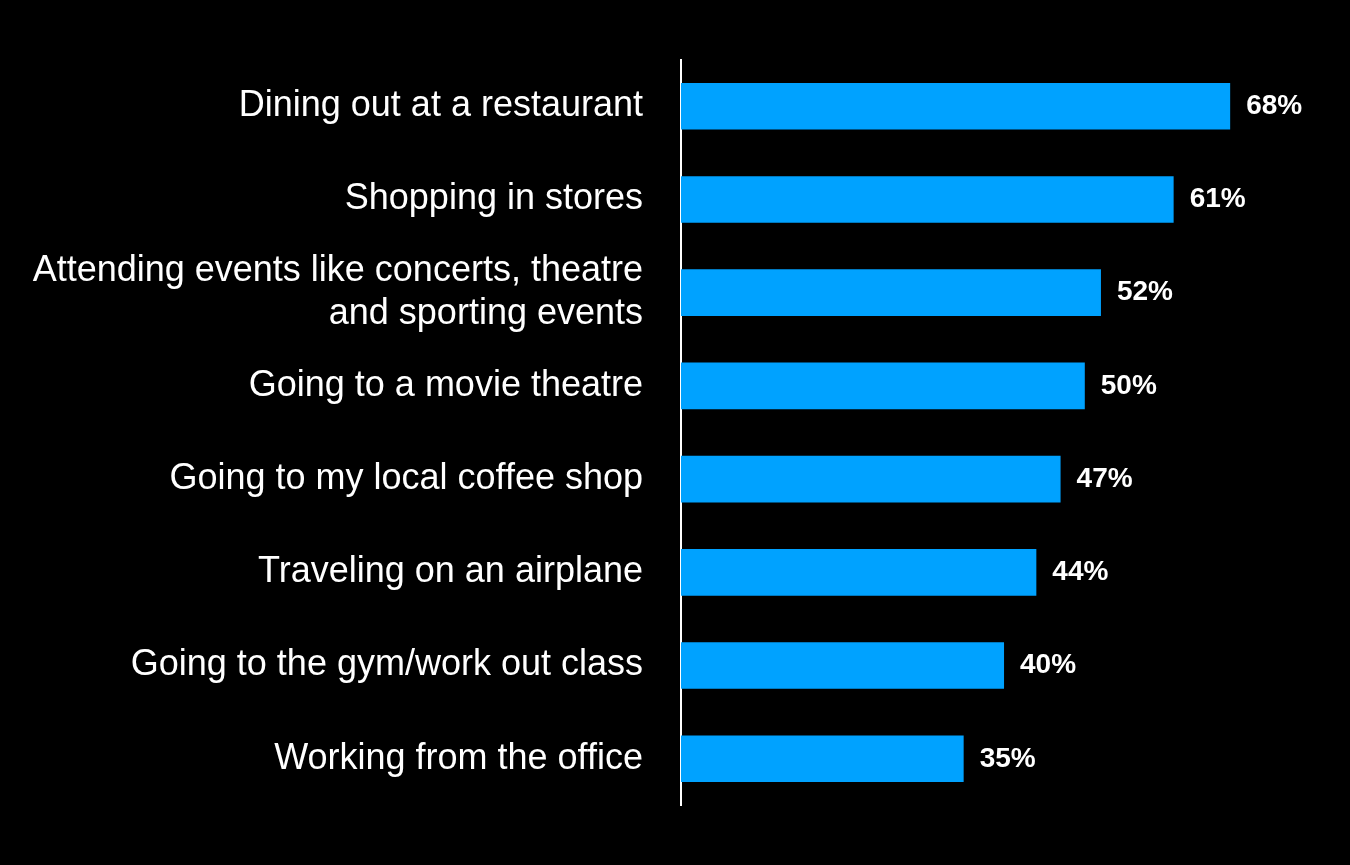  What do you see at coordinates (337, 290) in the screenshot?
I see `y-tick-label: Attending events like concerts, theatre and sporting events` at bounding box center [337, 290].